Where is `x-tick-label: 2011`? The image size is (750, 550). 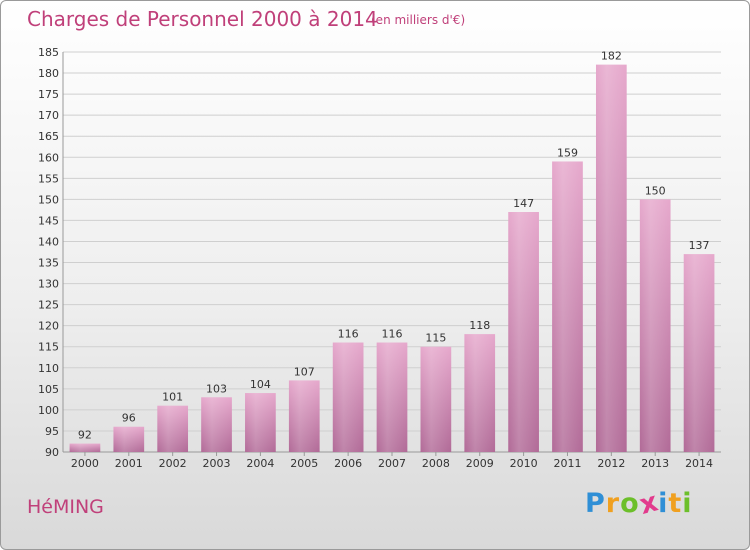 x-tick-label: 2011 is located at coordinates (567, 463).